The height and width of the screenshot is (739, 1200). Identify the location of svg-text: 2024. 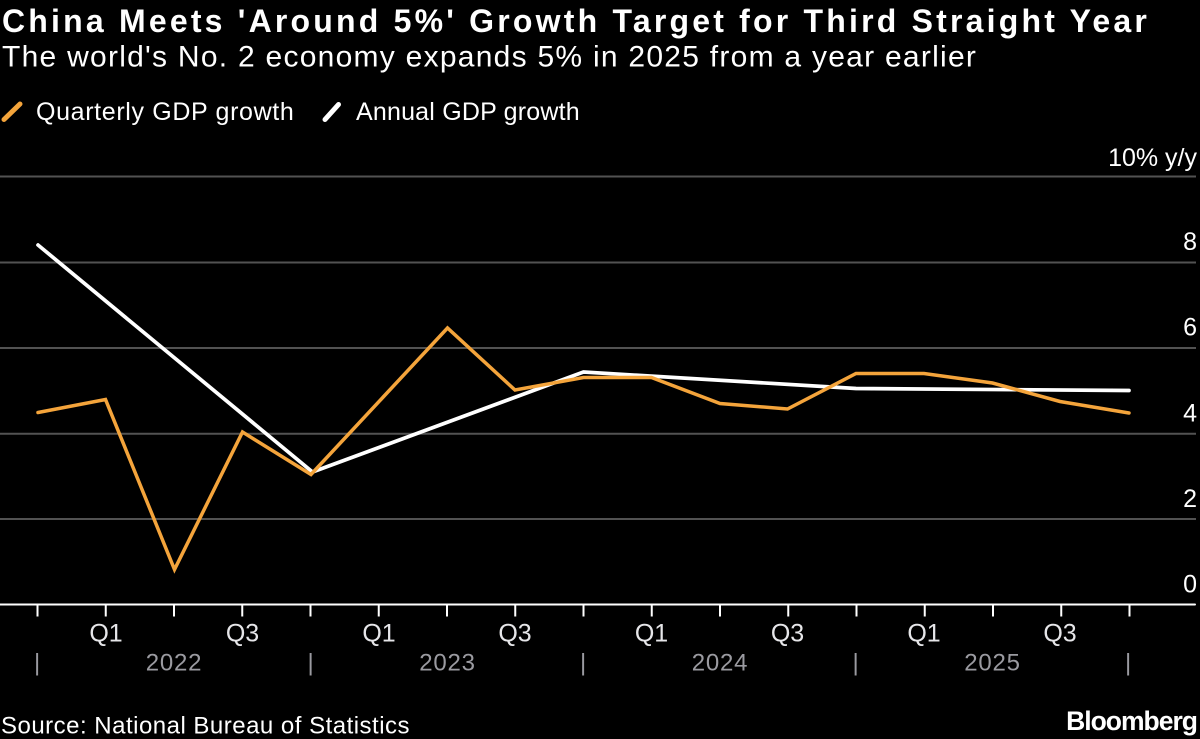
(720, 663).